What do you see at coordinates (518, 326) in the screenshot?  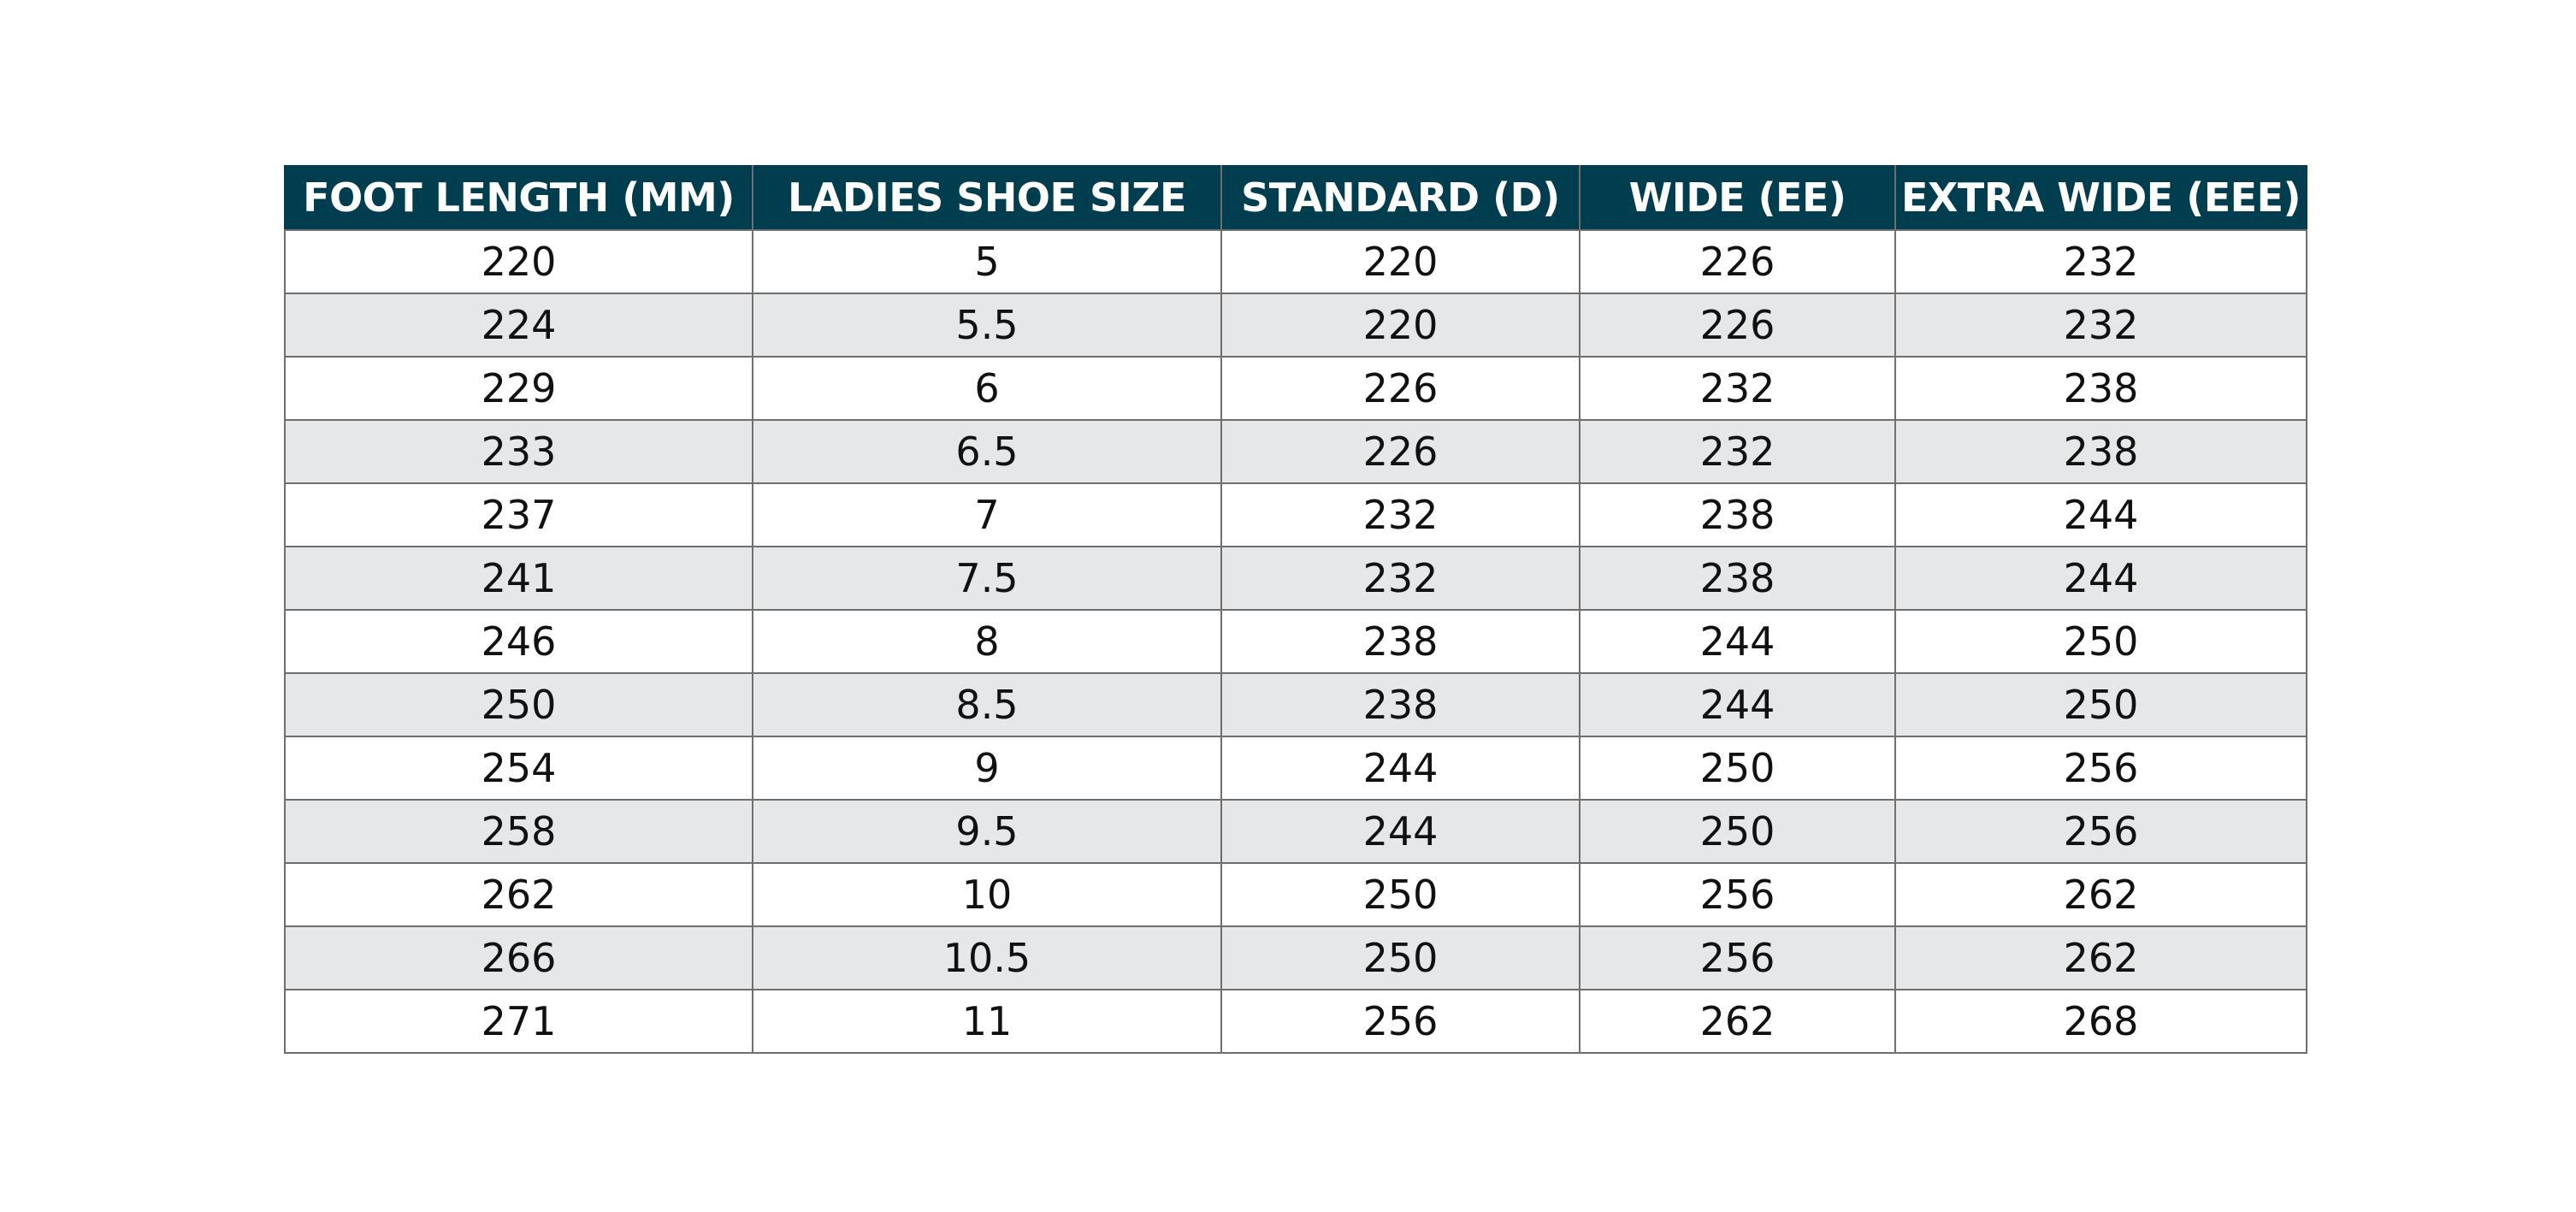 I see `table-cell: 224` at bounding box center [518, 326].